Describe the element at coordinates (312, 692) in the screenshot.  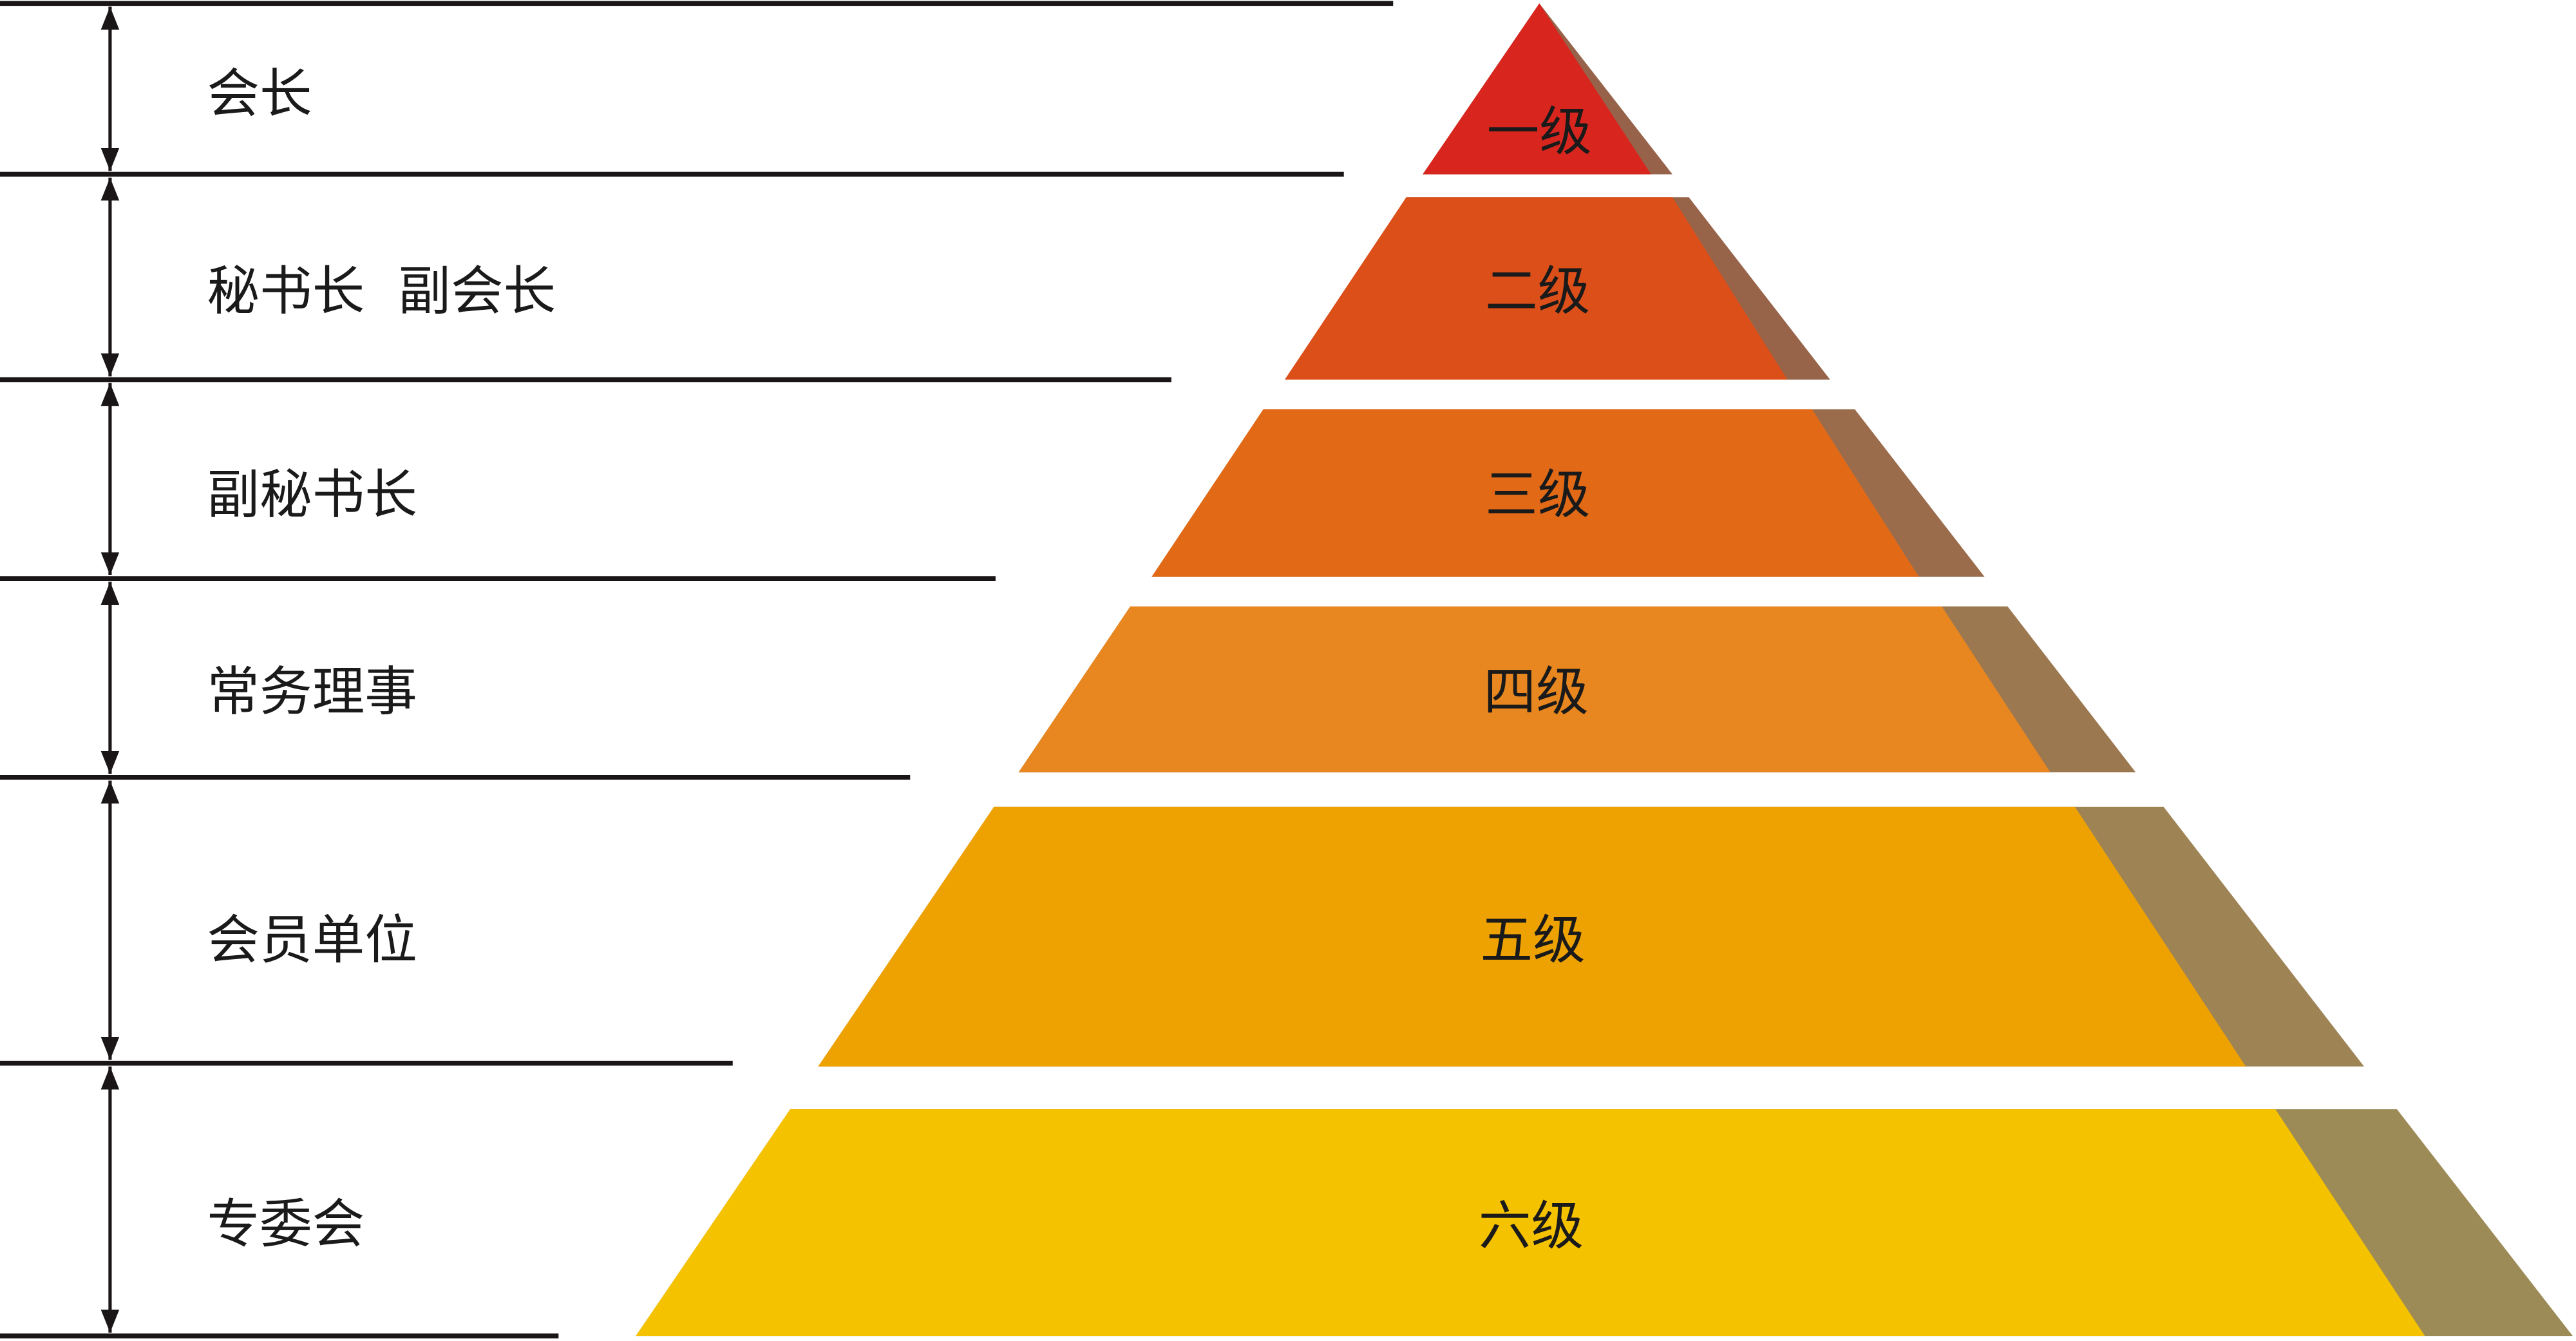
I see `role-label-standing-director: 常务理事` at that location.